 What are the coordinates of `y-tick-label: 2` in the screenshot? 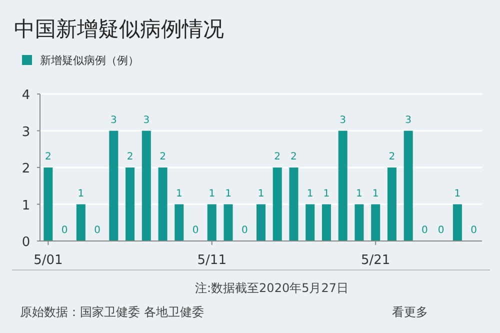 It's located at (26, 169).